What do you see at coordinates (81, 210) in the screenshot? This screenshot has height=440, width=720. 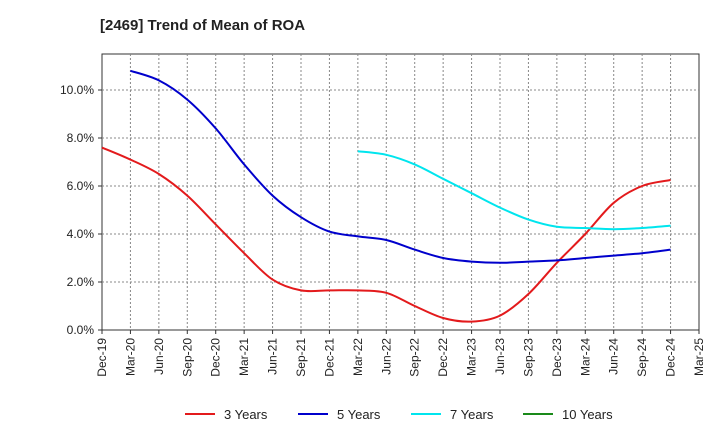 I see `y-axis-ticks: 0.0% 2.0% 4.0% 6.0% 8.0% 10.0%` at bounding box center [81, 210].